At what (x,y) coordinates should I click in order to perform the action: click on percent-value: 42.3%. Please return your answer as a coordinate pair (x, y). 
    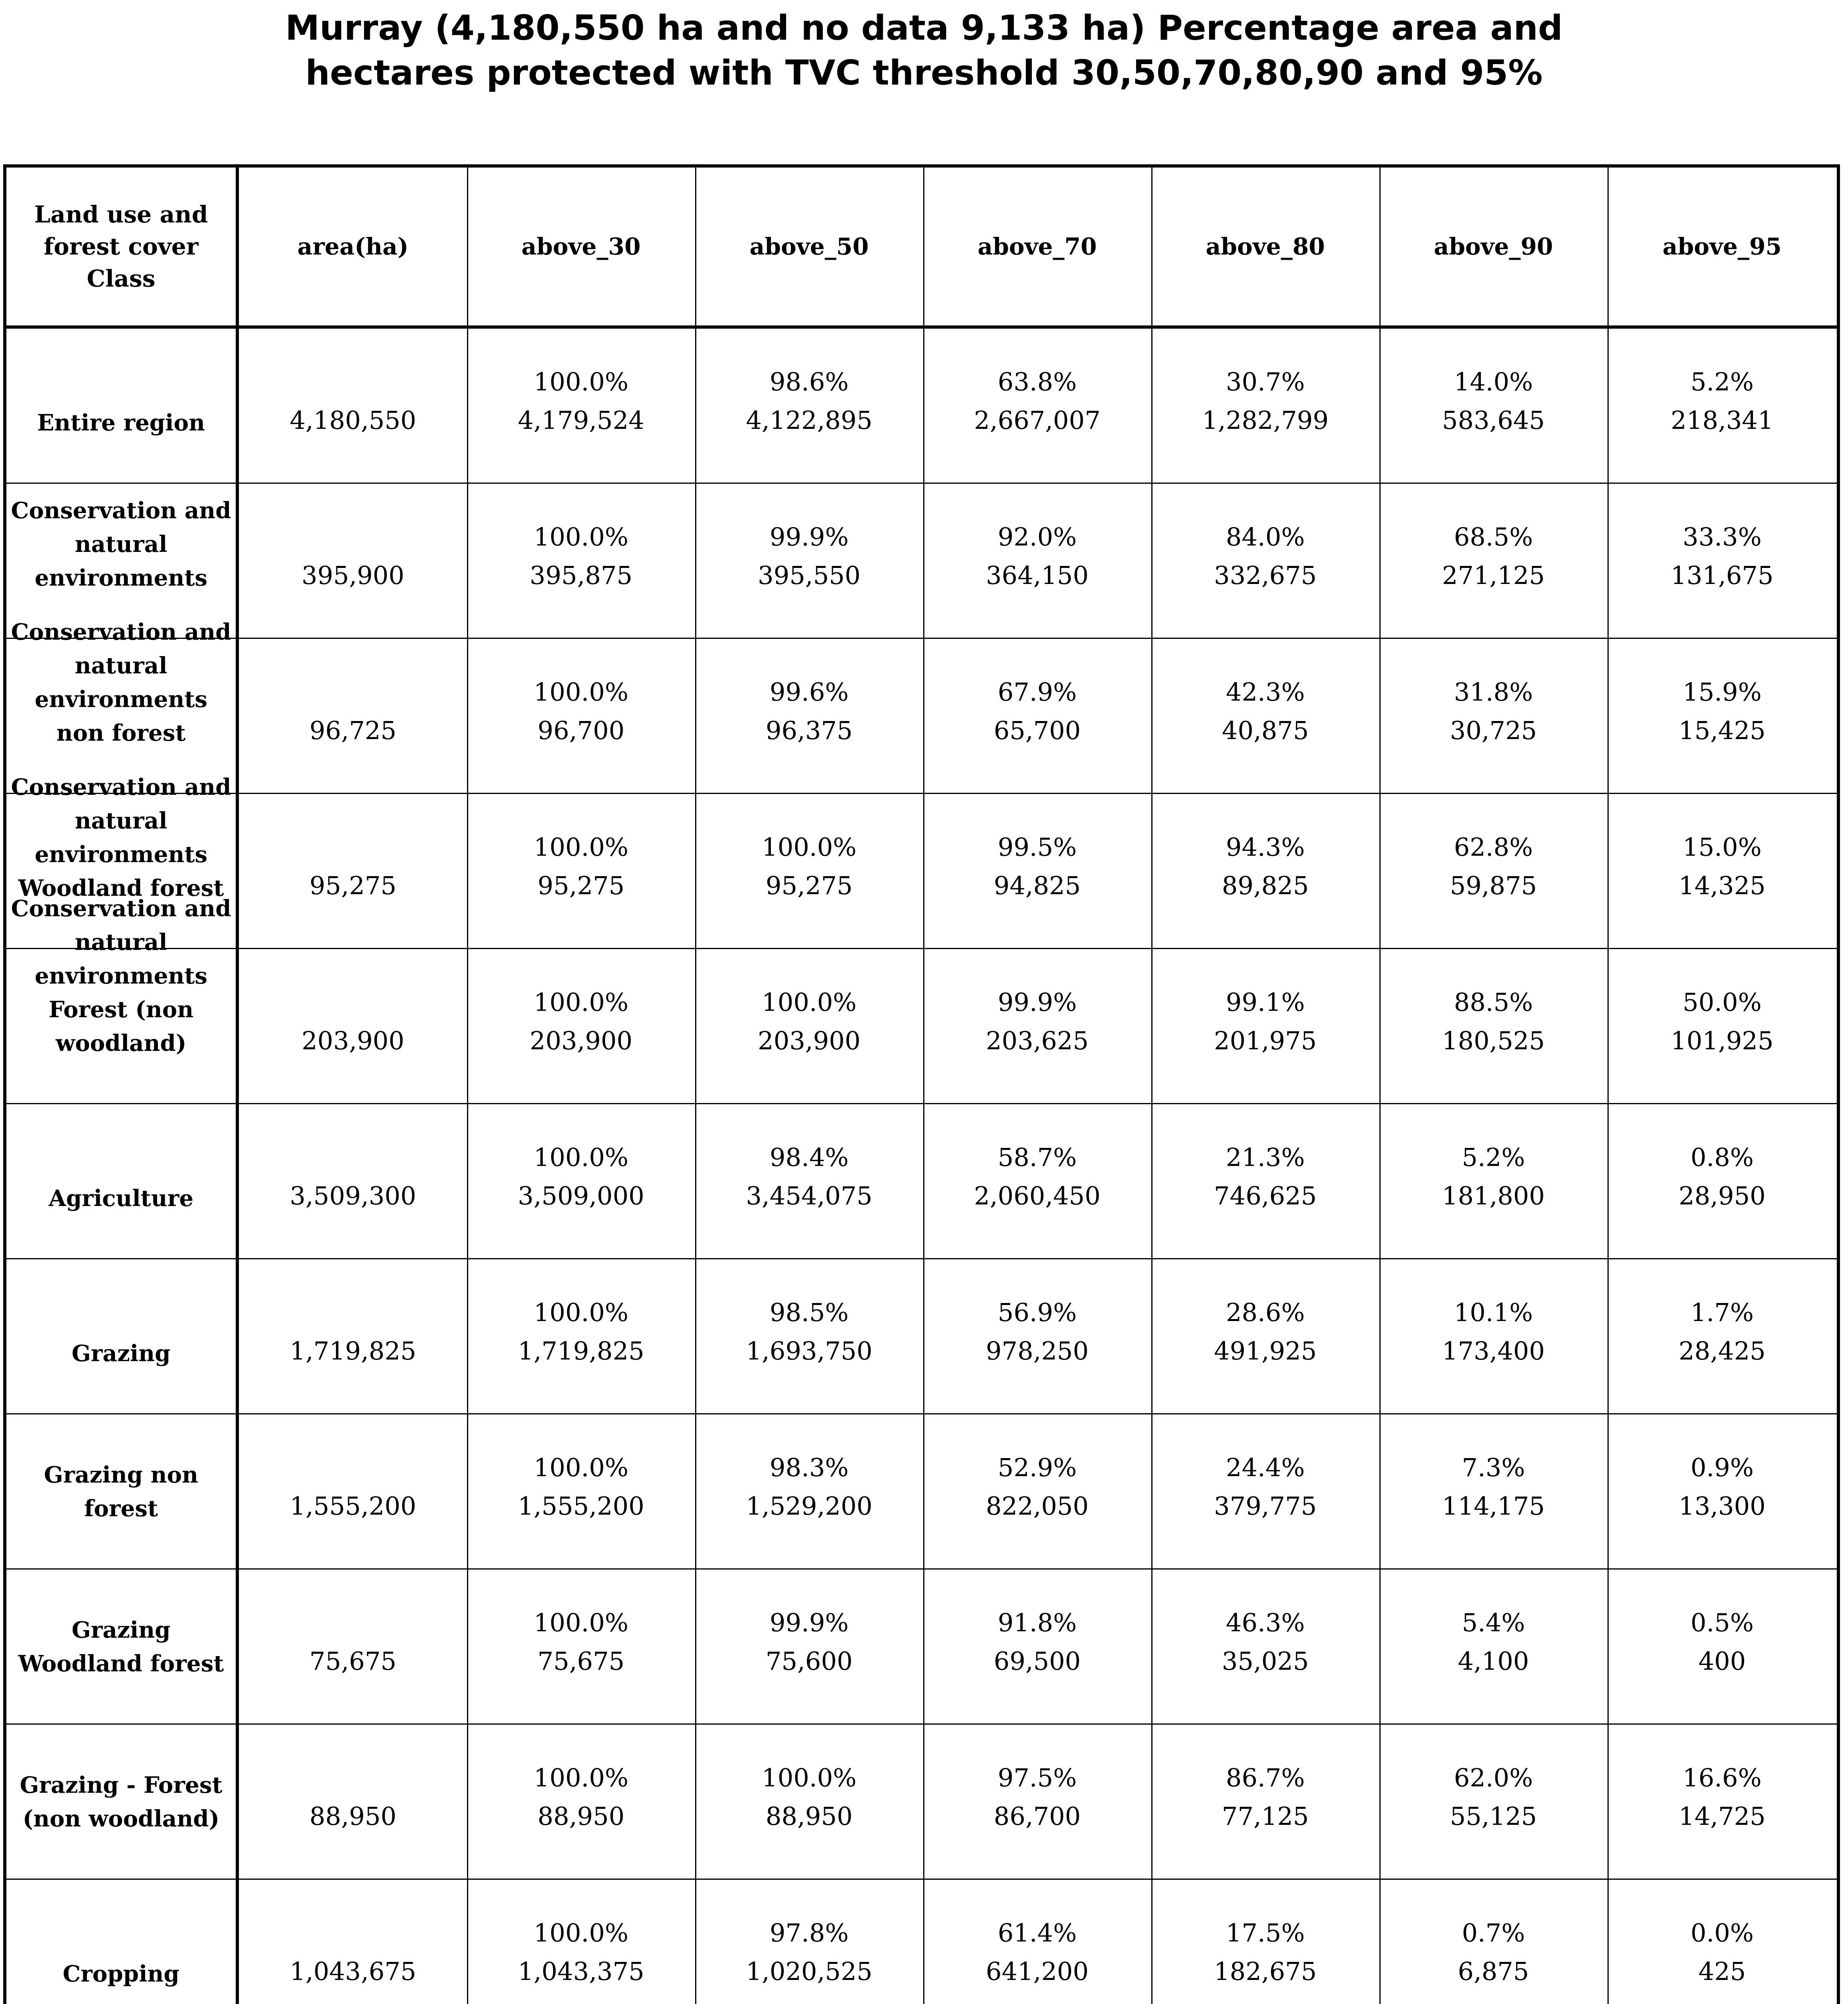
    Looking at the image, I should click on (1265, 692).